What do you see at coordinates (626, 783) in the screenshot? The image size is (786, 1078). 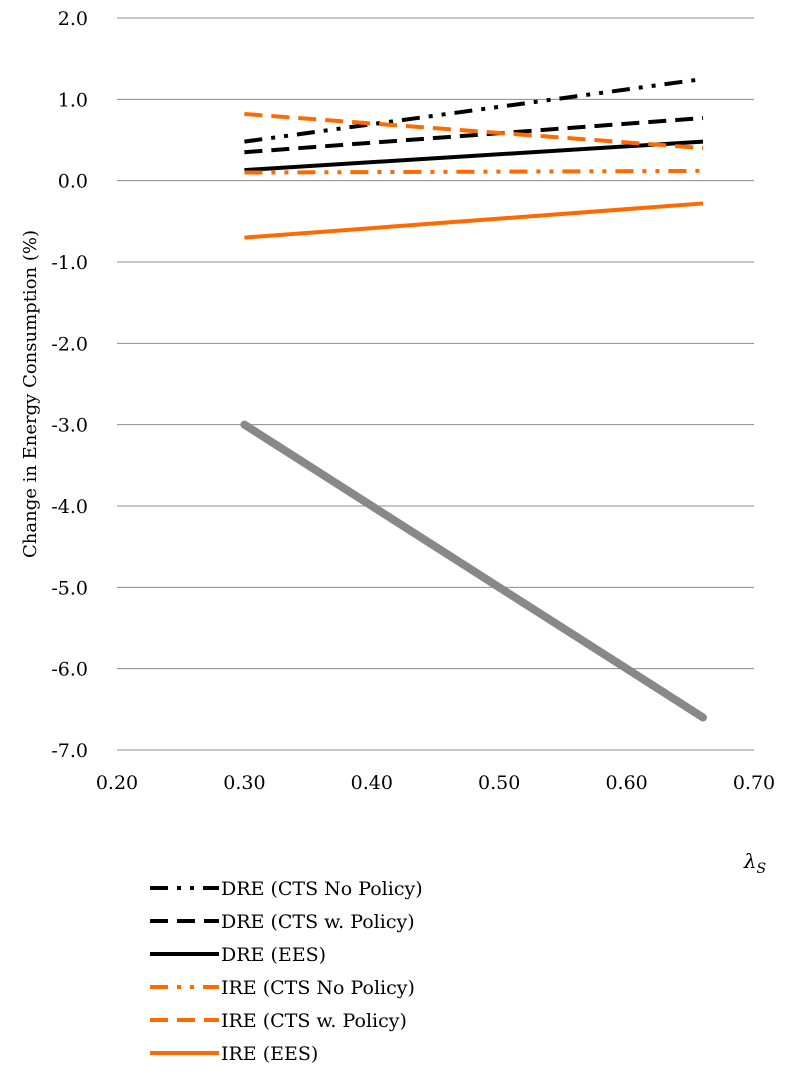 I see `x-tick-label: 0.60` at bounding box center [626, 783].